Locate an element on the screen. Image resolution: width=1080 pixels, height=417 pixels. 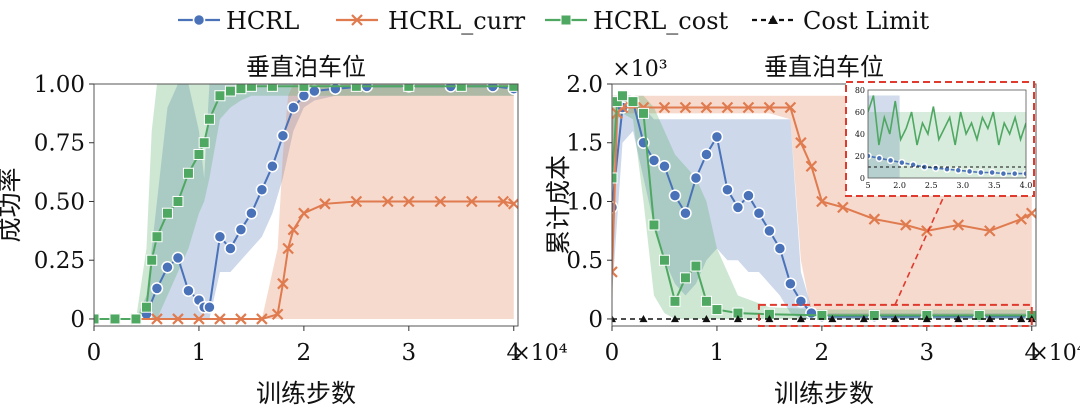
y-tick-label: 1.5 is located at coordinates (584, 144).